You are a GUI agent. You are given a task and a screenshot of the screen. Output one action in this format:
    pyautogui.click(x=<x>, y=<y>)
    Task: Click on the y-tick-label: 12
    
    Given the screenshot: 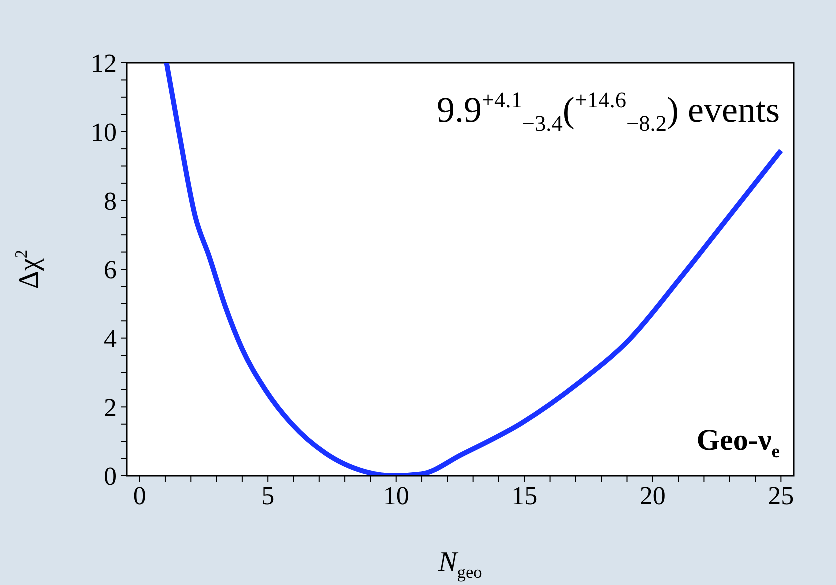 What is the action you would take?
    pyautogui.click(x=104, y=63)
    